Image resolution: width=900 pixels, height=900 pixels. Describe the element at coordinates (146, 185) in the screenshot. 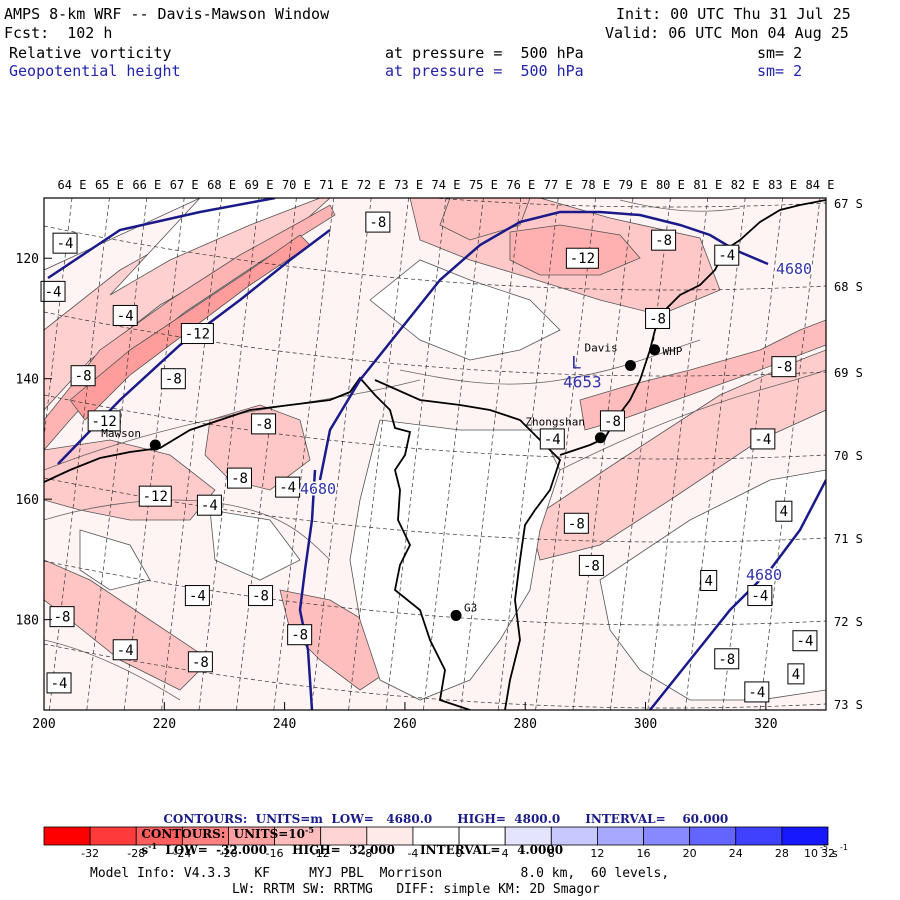

I see `longitude-label: 66 E` at that location.